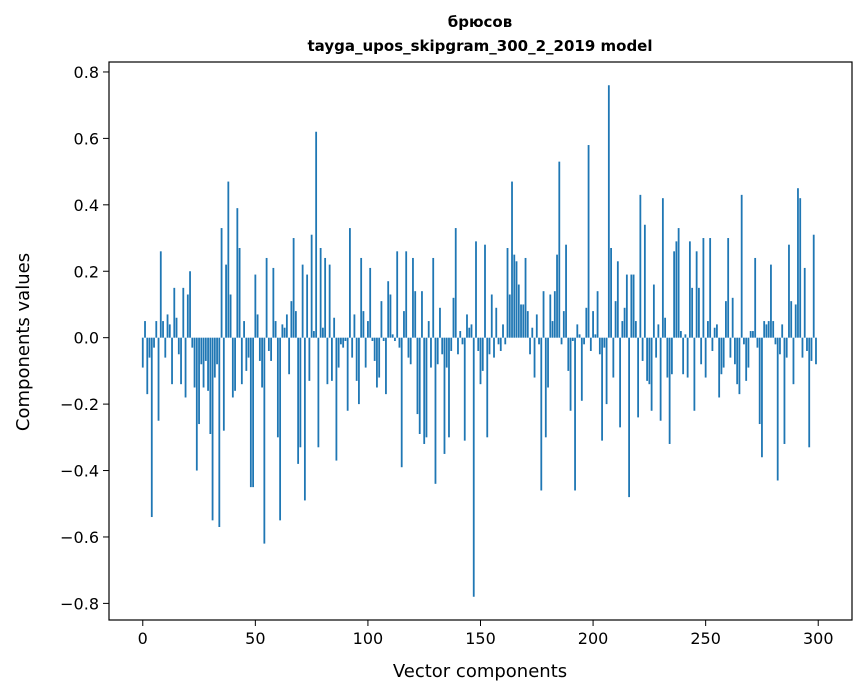 The height and width of the screenshot is (696, 867). What do you see at coordinates (86, 205) in the screenshot?
I see `y-tick-label: 0.4` at bounding box center [86, 205].